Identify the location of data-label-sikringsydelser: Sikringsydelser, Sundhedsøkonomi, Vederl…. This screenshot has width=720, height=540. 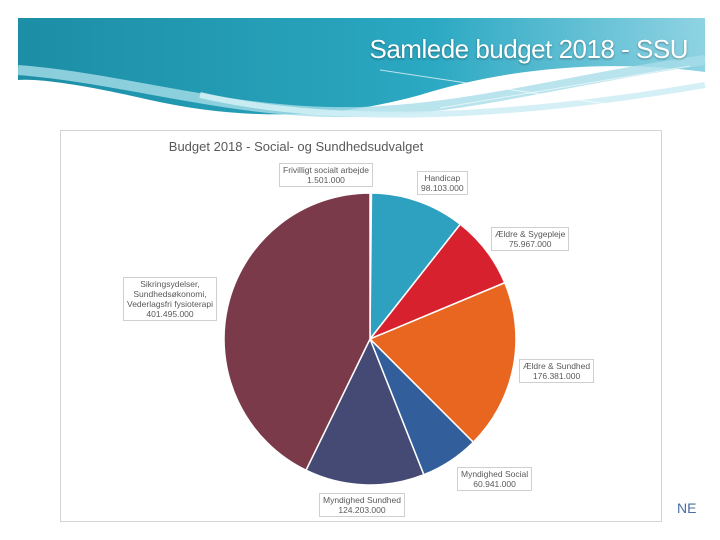
(170, 299).